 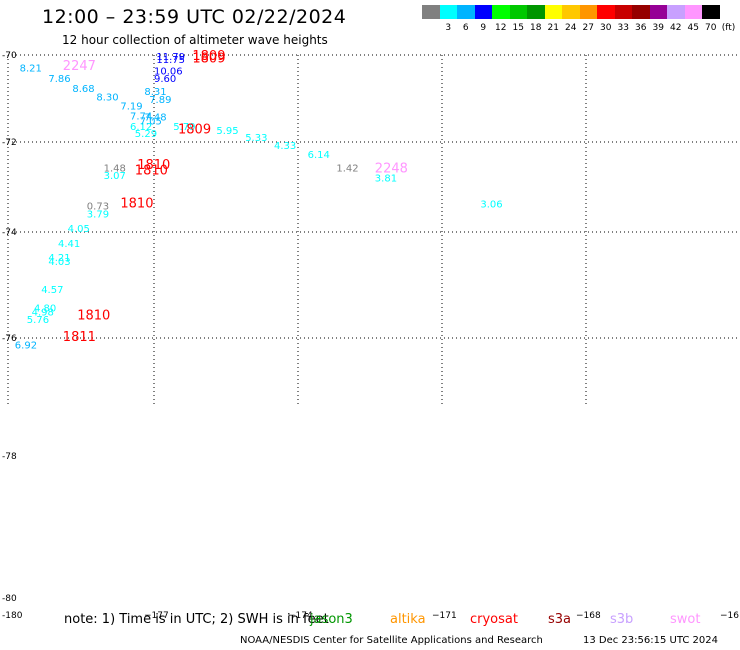 I want to click on scale-label: 27, so click(x=588, y=28).